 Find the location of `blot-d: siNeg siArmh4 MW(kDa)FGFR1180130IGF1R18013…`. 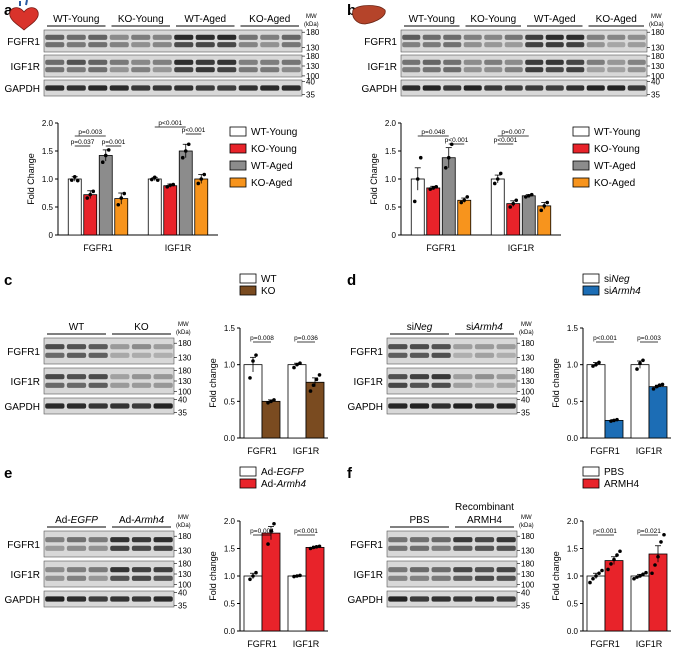

blot-d: siNeg siArmh4 MW(kDa)FGFR1180130IGF1R18013… is located at coordinates (440, 369).